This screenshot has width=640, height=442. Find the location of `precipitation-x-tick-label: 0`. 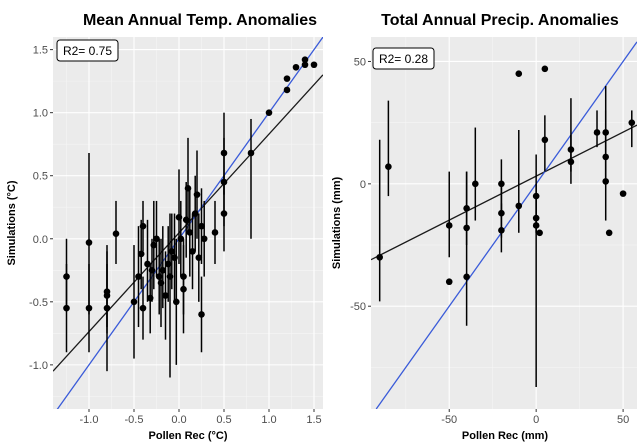

precipitation-x-tick-label: 0 is located at coordinates (536, 420).